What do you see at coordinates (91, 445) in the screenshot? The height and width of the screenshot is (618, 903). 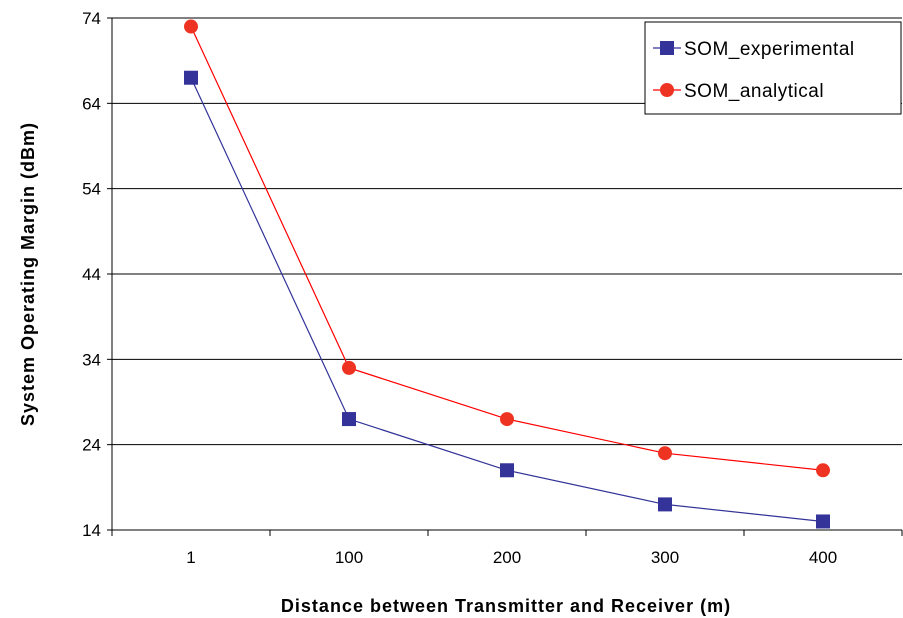 I see `y-tick-label: 24` at bounding box center [91, 445].